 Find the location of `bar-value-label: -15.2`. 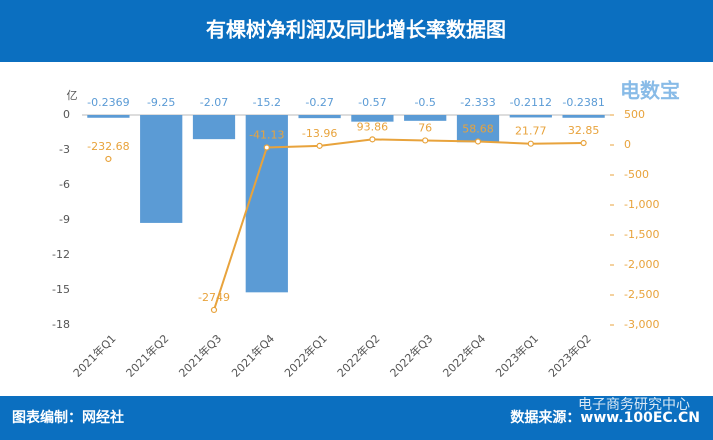

bar-value-label: -15.2 is located at coordinates (267, 102).